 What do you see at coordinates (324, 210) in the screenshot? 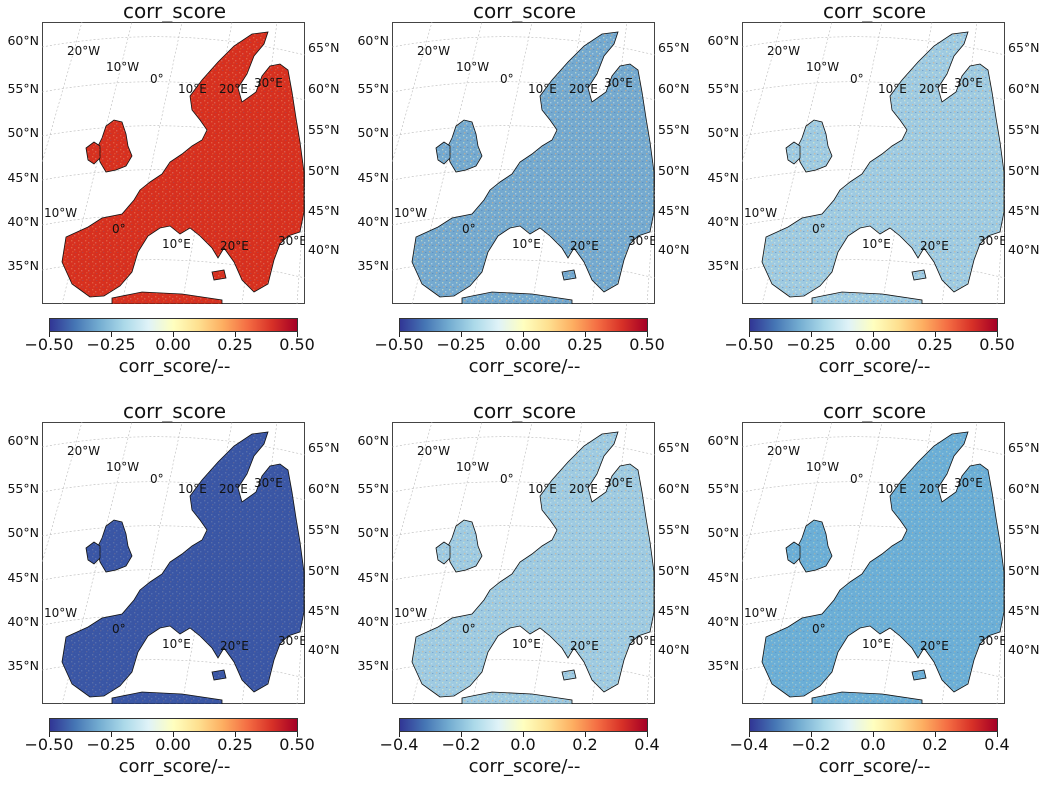
I see `lat-label-right: 45°N` at bounding box center [324, 210].